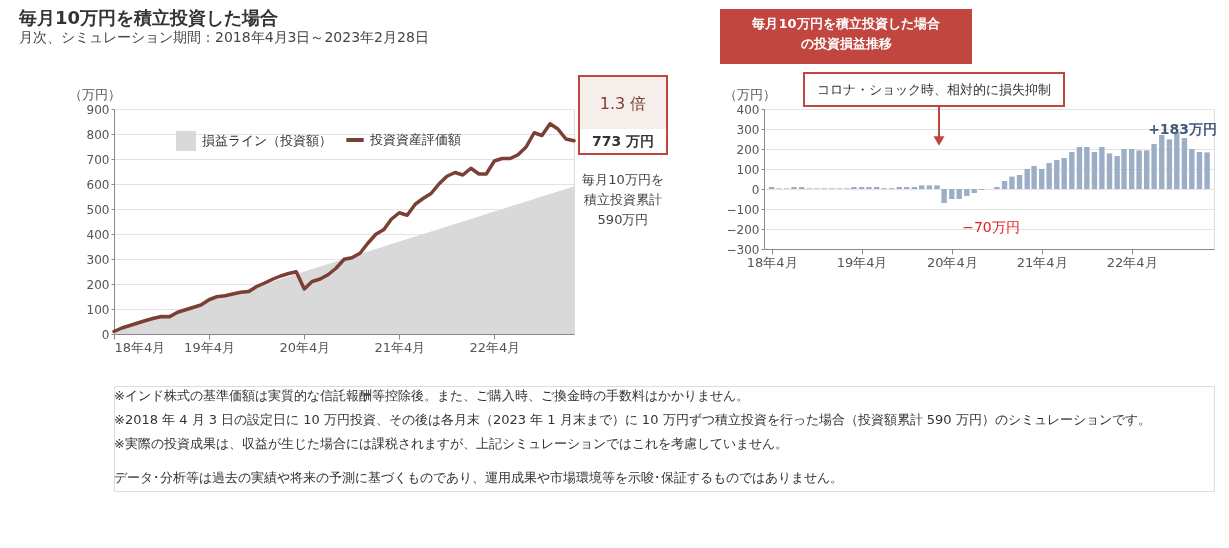 The height and width of the screenshot is (548, 1229). I want to click on y-tick-label: 500, so click(98, 209).